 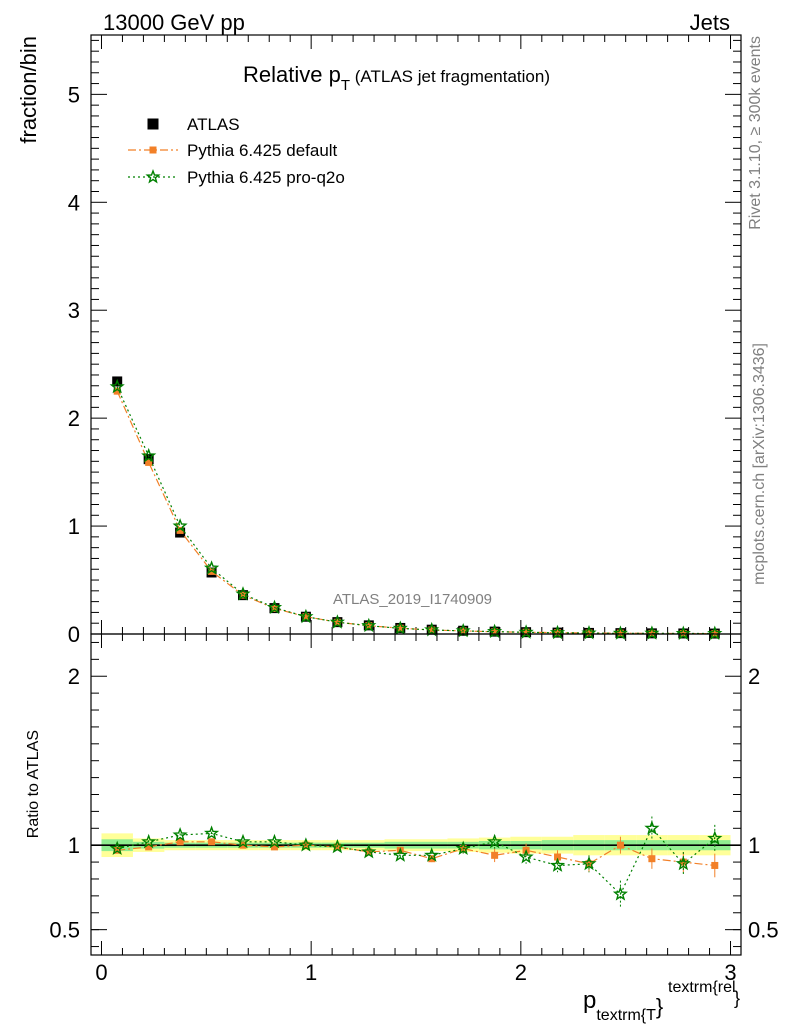 I want to click on header-right-label: Jets, so click(x=710, y=22).